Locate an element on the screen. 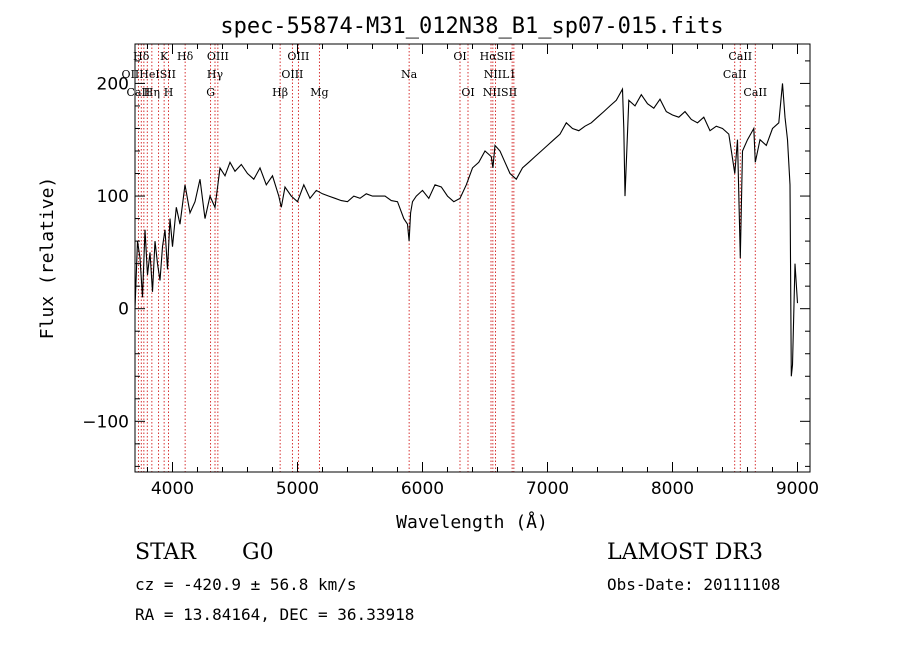 Image resolution: width=900 pixels, height=649 pixels. spectral-subclass: G0 is located at coordinates (258, 552).